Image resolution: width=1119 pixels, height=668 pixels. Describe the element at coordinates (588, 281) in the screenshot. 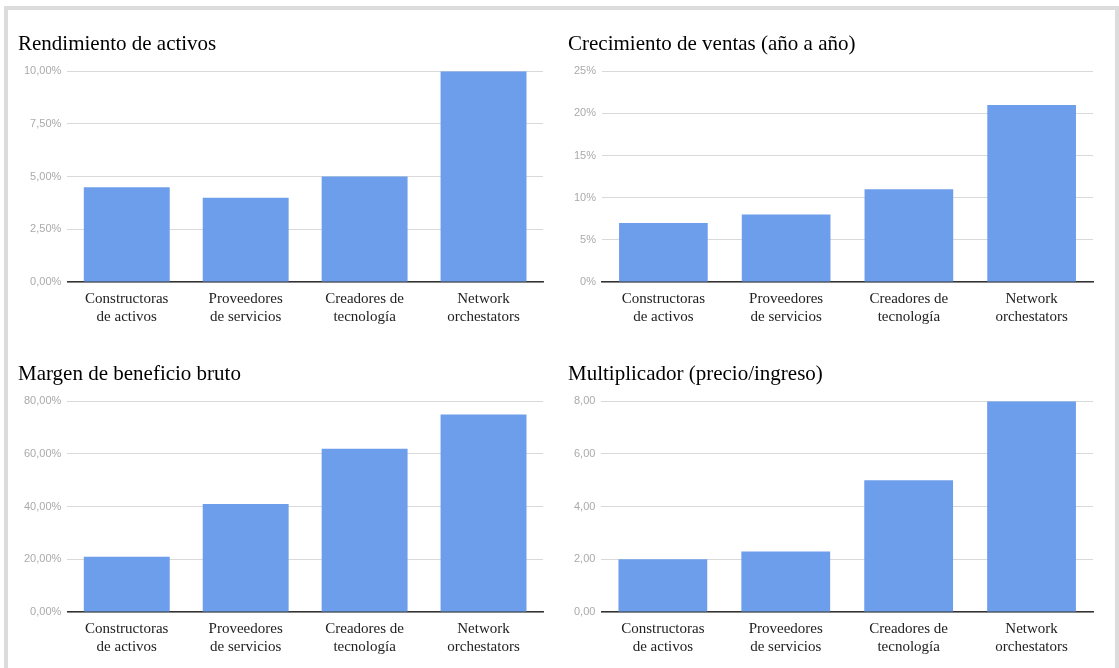

I see `y-tick-label: 0%` at that location.